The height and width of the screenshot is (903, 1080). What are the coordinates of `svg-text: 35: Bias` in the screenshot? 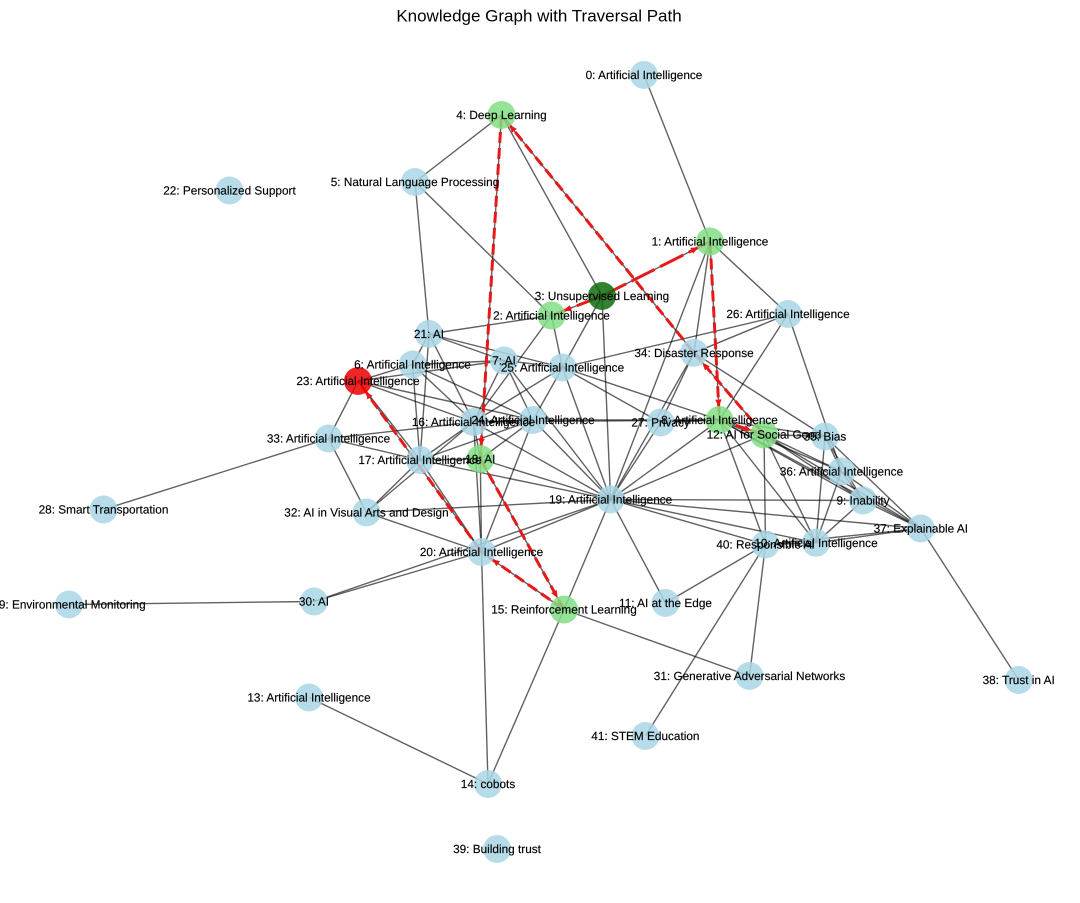 It's located at (825, 437).